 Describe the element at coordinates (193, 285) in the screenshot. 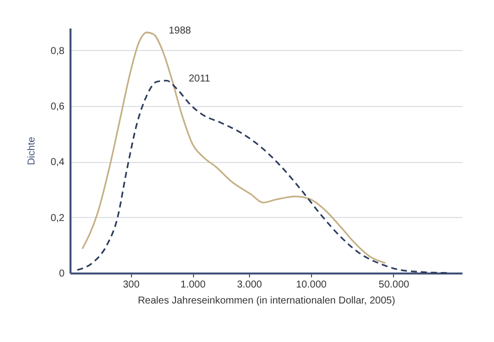

I see `x-tick-label: 1.000` at that location.